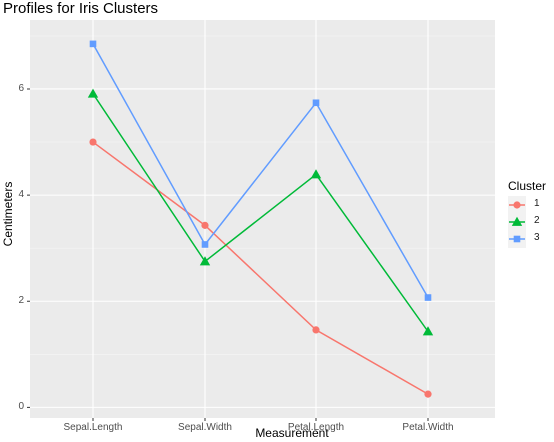  What do you see at coordinates (93, 427) in the screenshot?
I see `x-tick-label: Sepal.Length` at bounding box center [93, 427].